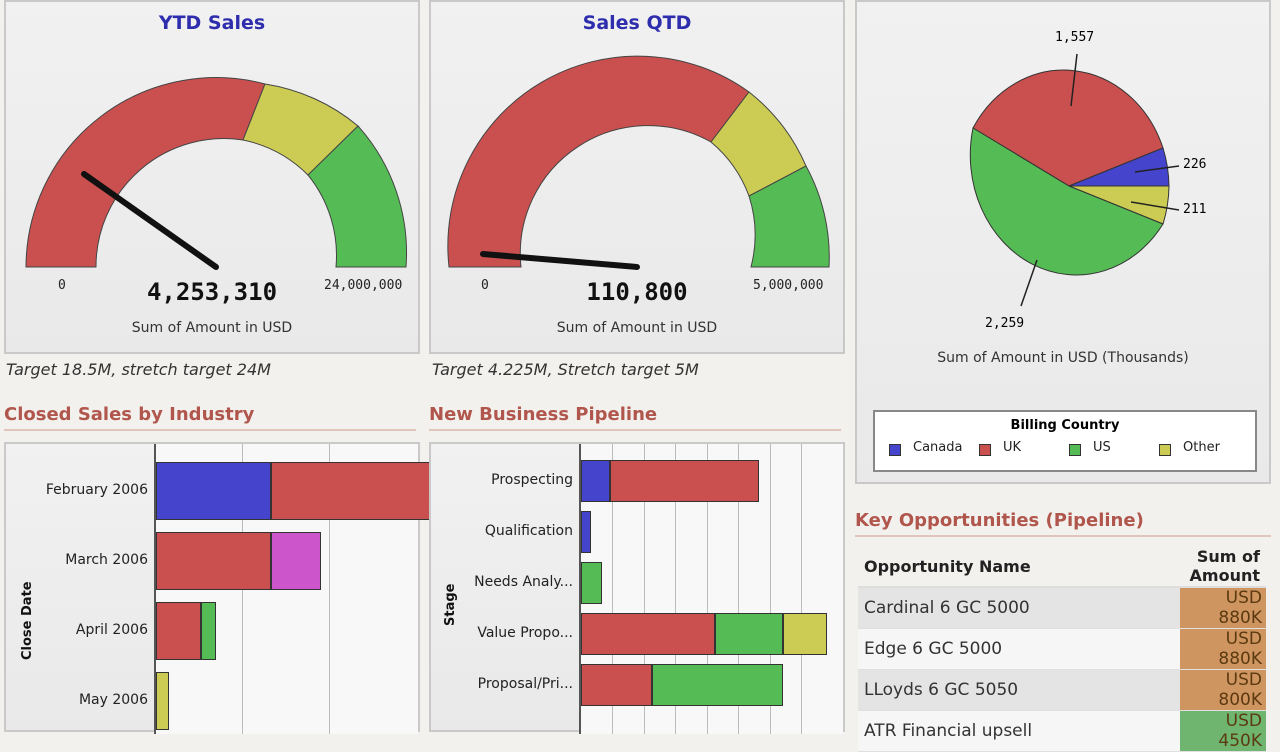 This screenshot has width=1280, height=752. Describe the element at coordinates (1065, 441) in the screenshot. I see `pie-legend: Billing Country Canada UK US Other` at that location.